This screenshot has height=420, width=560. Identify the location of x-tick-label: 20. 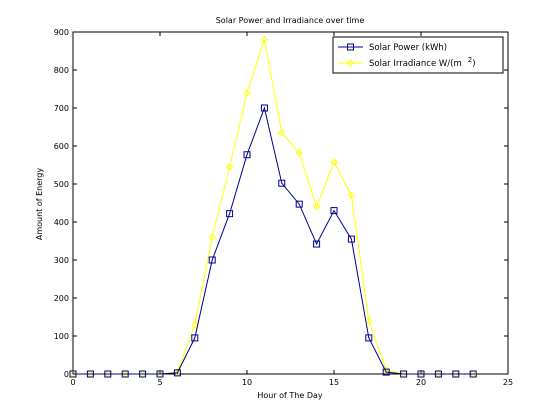
(421, 382).